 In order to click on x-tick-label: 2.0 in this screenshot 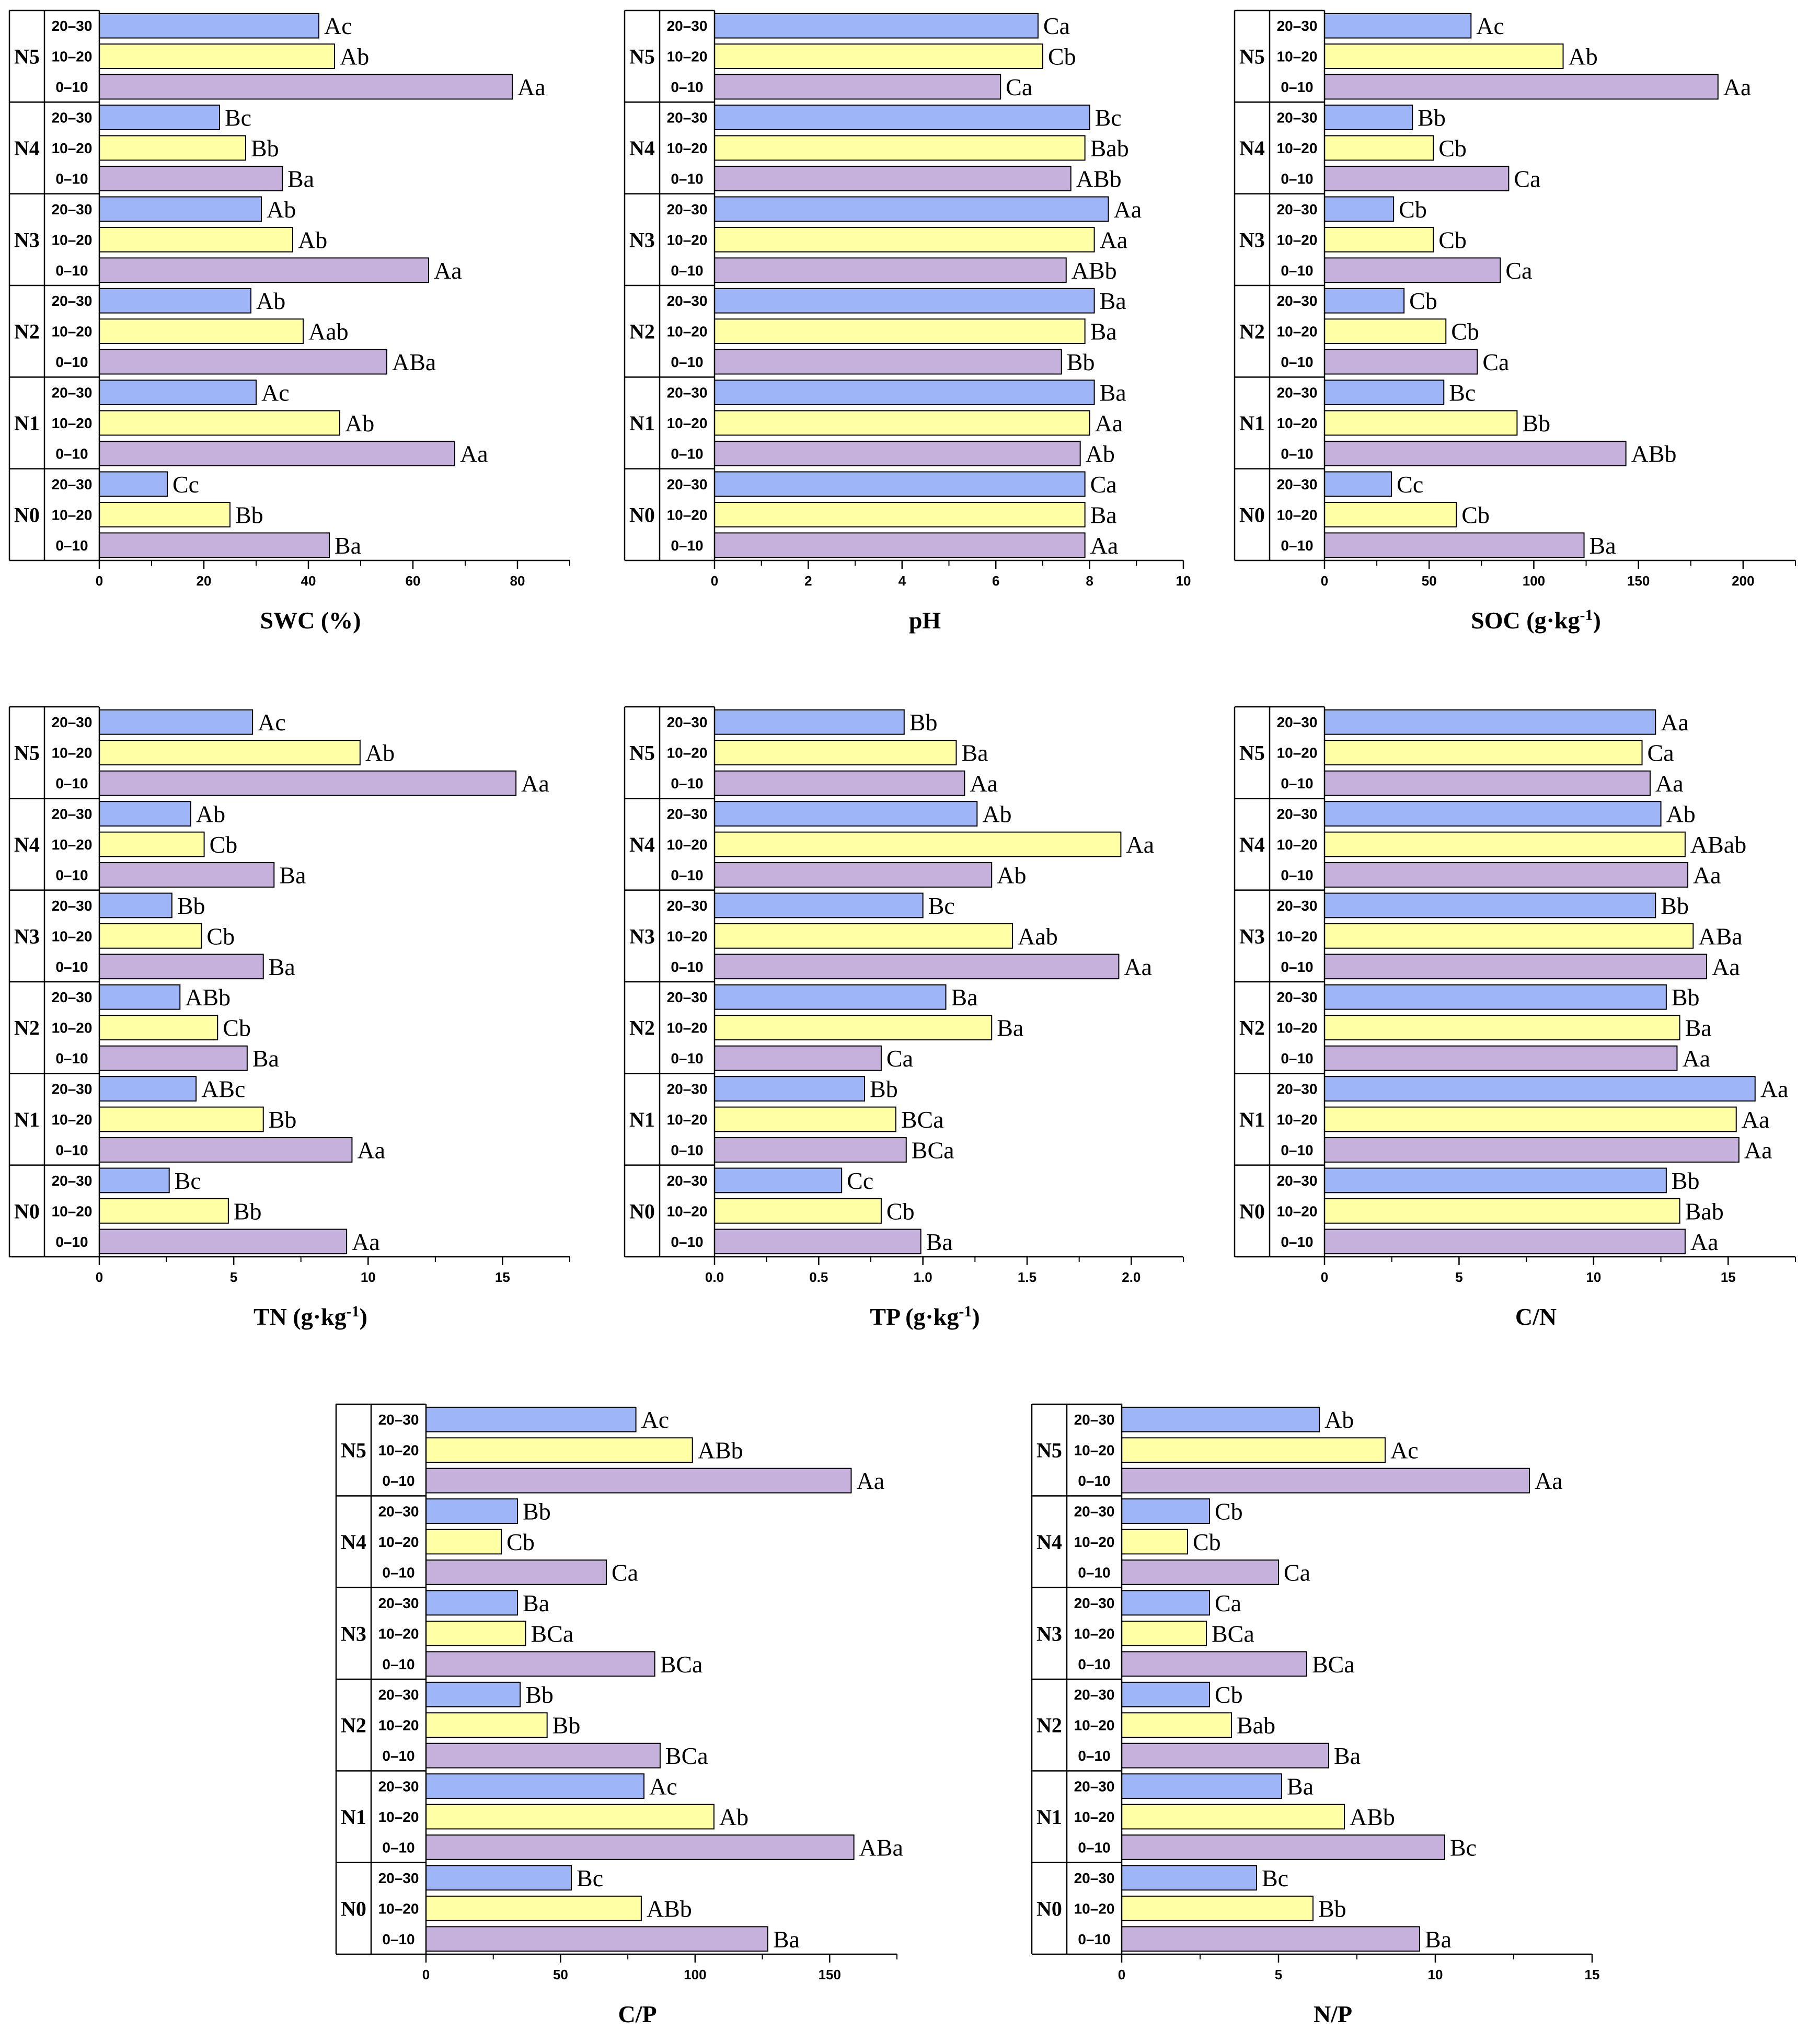, I will do `click(1131, 1277)`.